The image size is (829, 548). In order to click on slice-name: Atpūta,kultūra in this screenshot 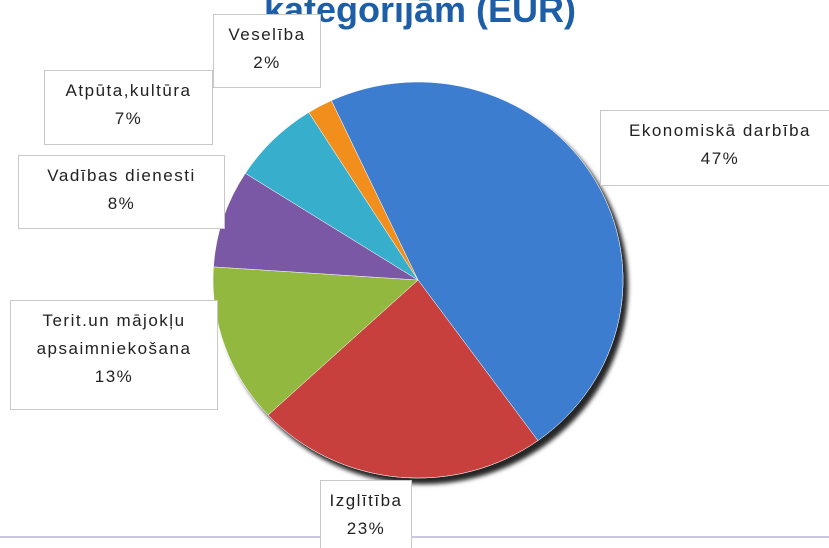, I will do `click(128, 90)`.